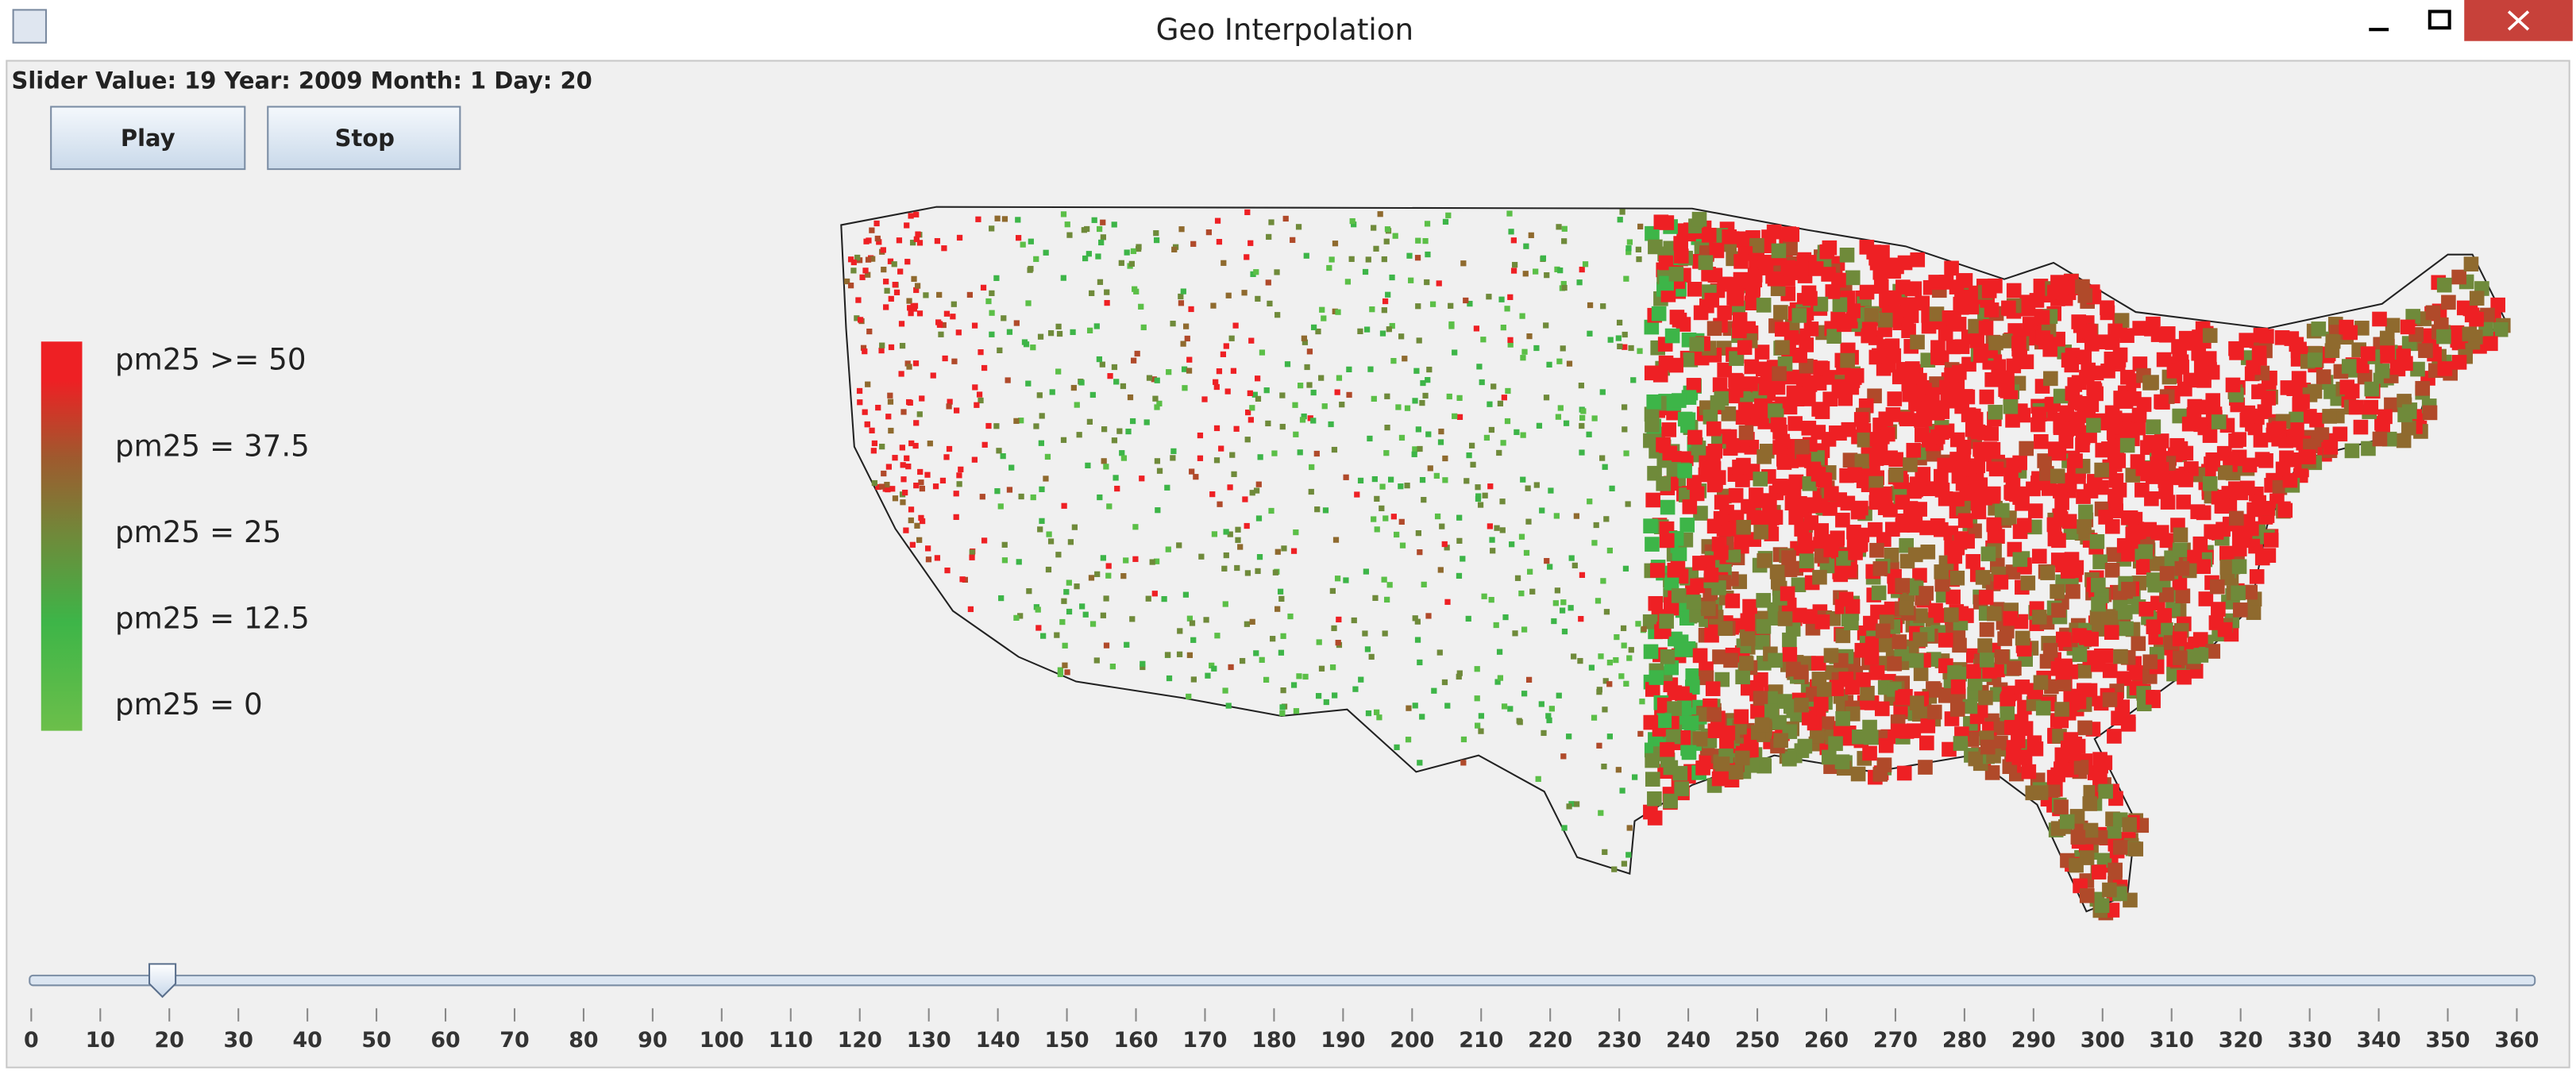 The image size is (2576, 1074). Describe the element at coordinates (162, 981) in the screenshot. I see `slider-thumb` at that location.